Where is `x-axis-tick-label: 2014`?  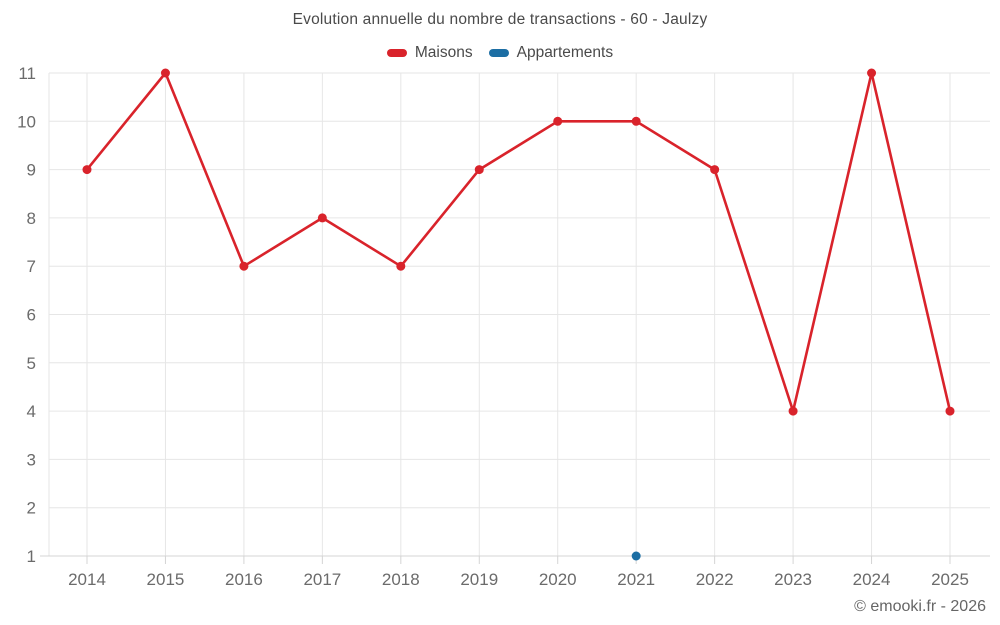
x-axis-tick-label: 2014 is located at coordinates (87, 579).